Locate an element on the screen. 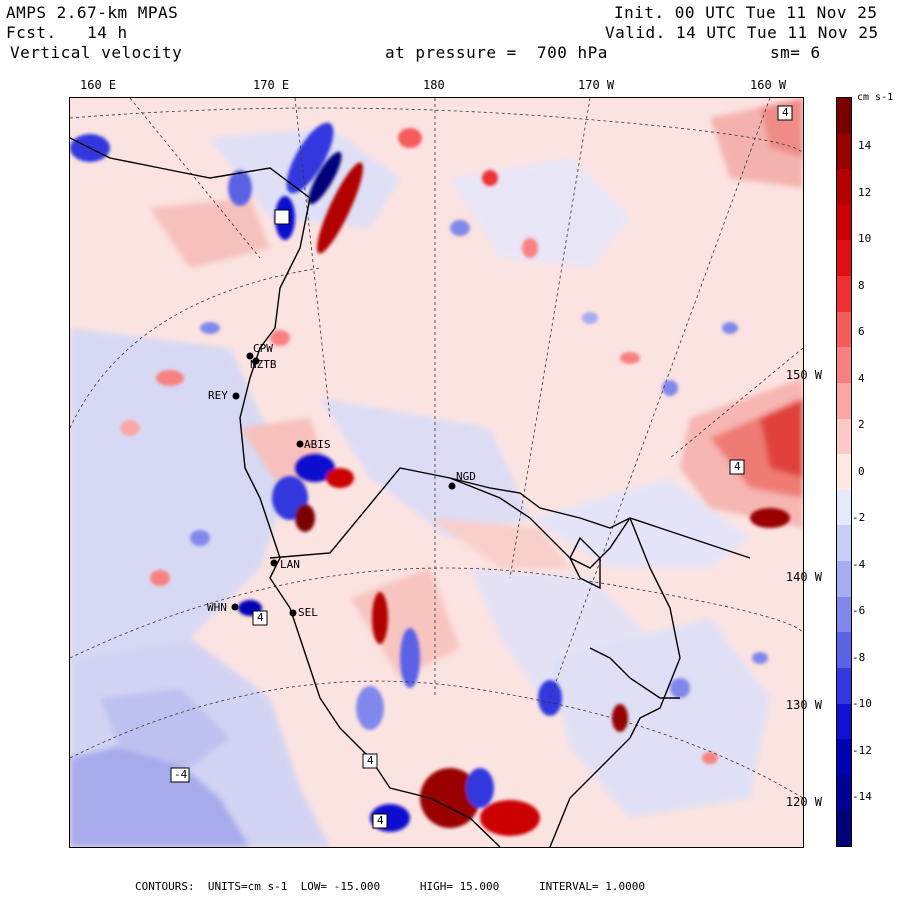 The width and height of the screenshot is (900, 900). station-cpw: CPW is located at coordinates (263, 348).